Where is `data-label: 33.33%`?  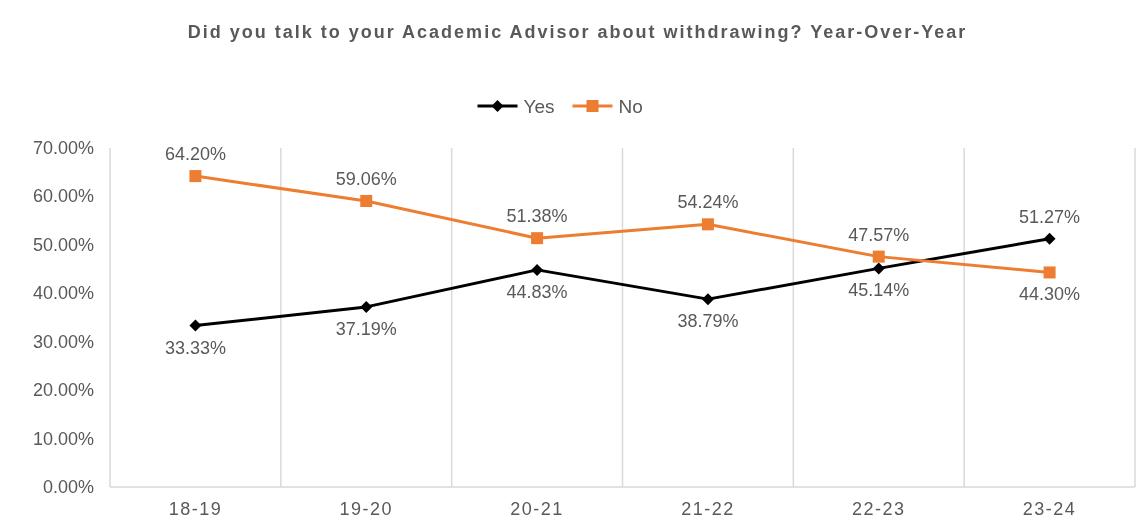
data-label: 33.33% is located at coordinates (195, 347).